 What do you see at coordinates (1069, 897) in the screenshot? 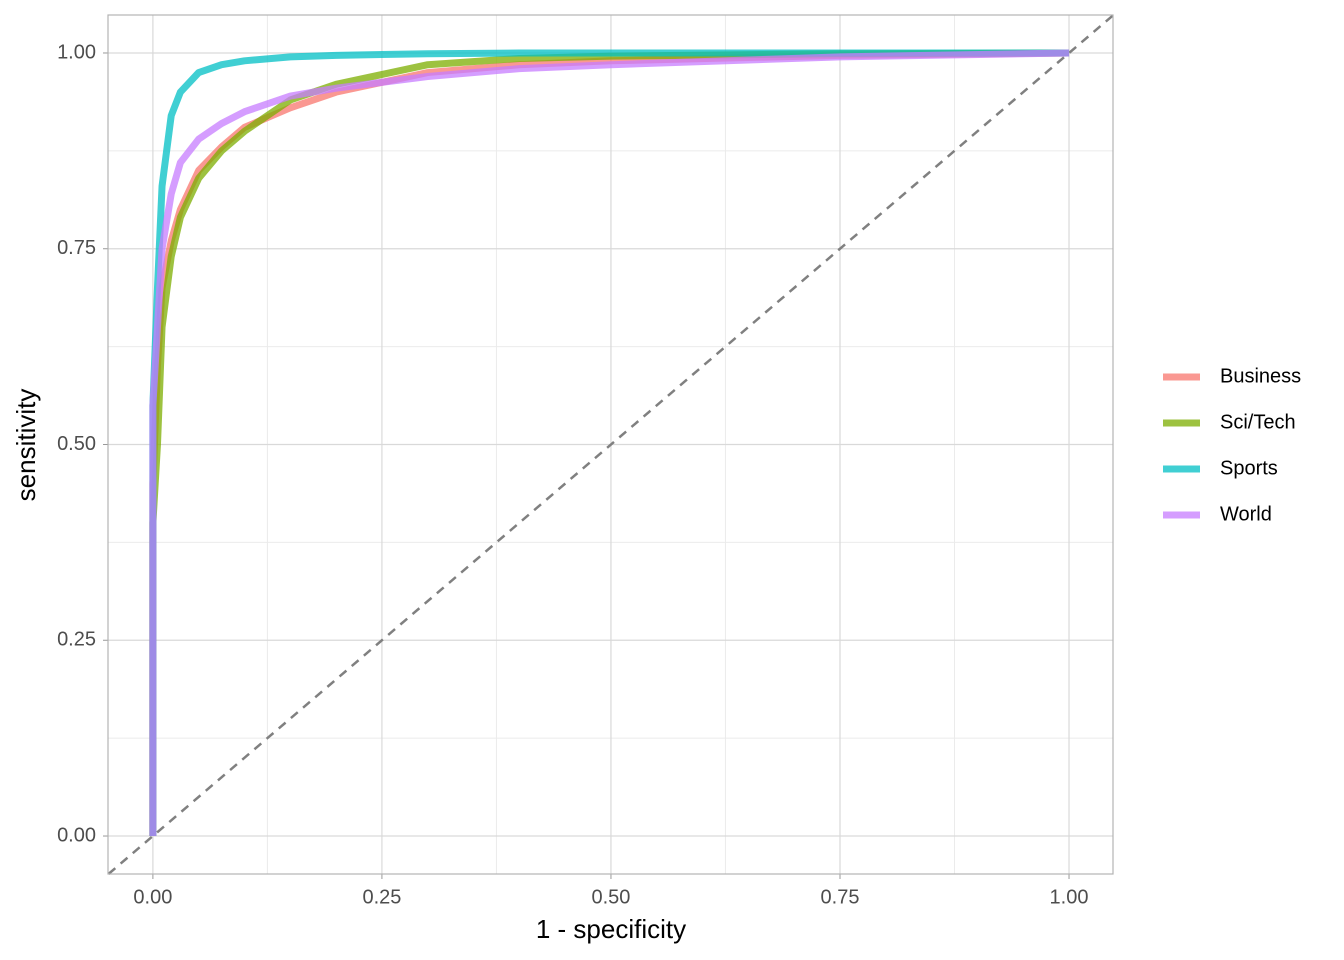
I see `x-tick-label: 1.00` at bounding box center [1069, 897].